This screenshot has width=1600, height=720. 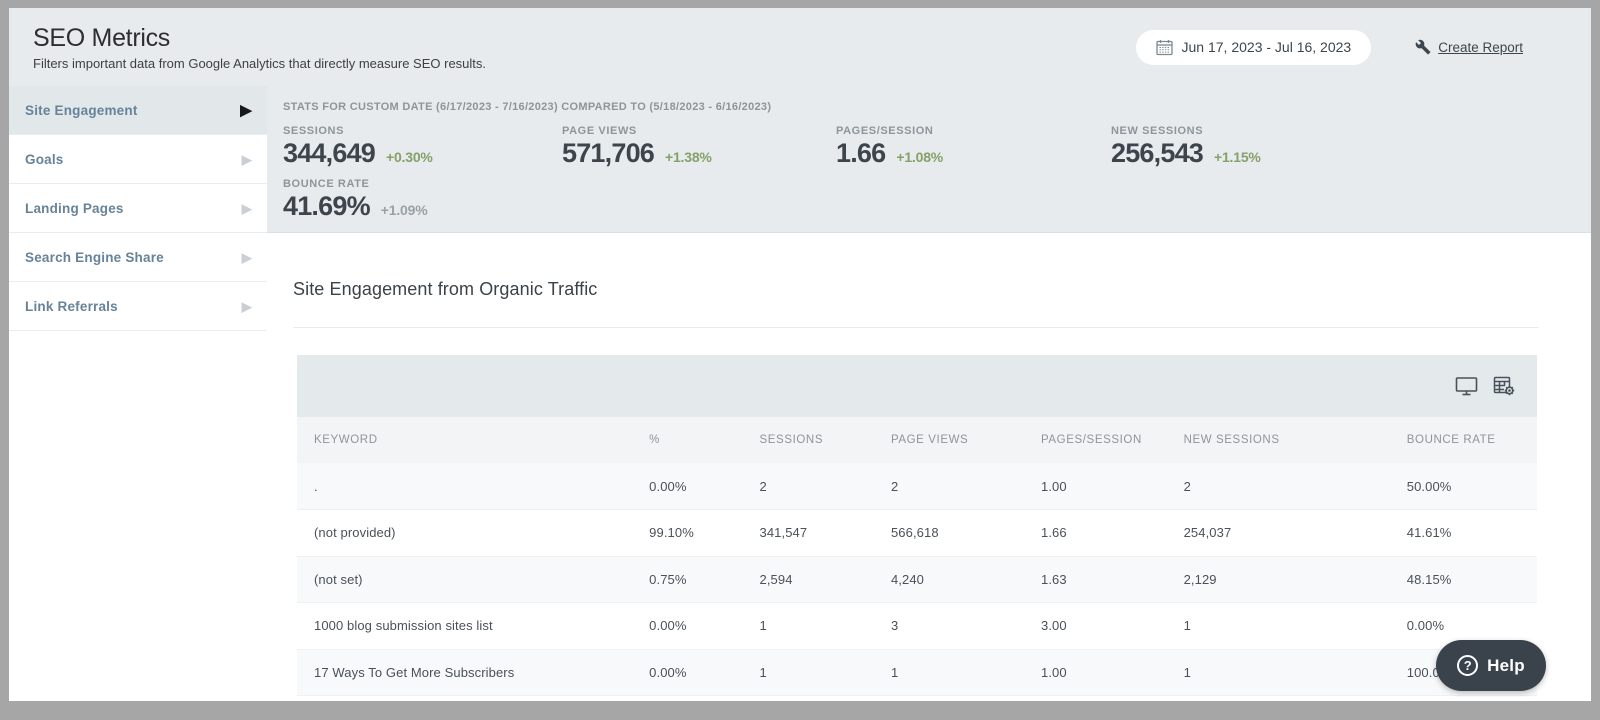 I want to click on metric-value: 1.66, so click(x=861, y=153).